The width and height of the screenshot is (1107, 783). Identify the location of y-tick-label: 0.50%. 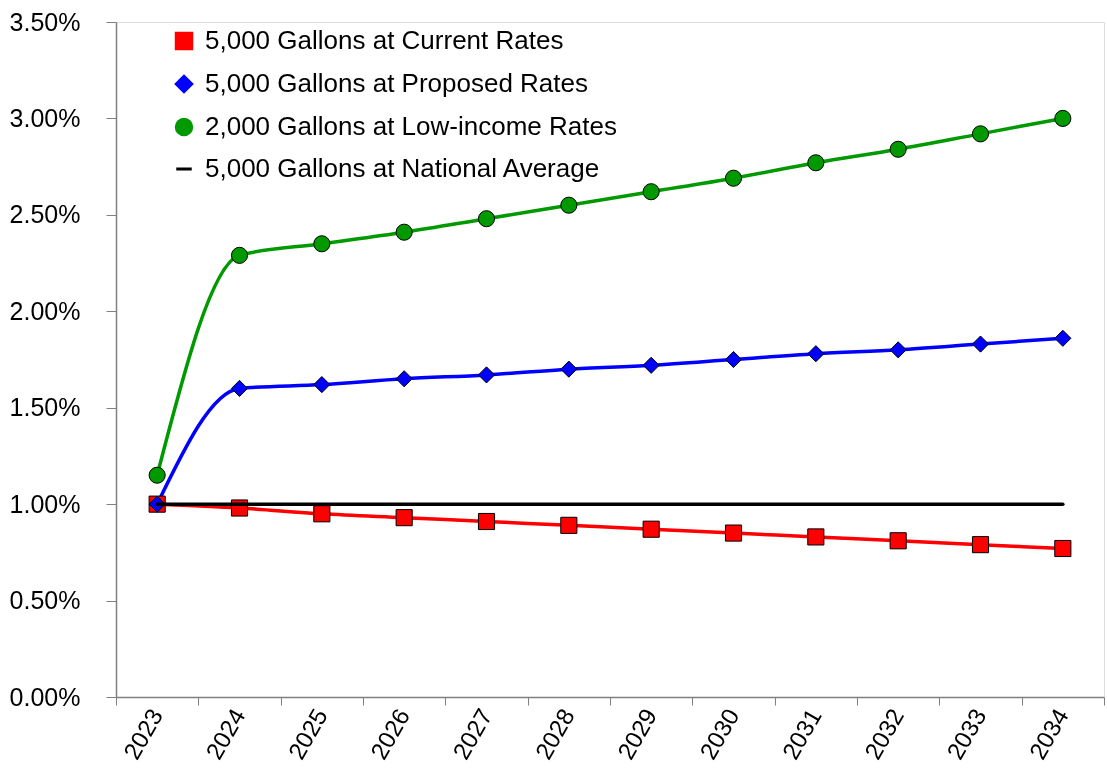
(45, 600).